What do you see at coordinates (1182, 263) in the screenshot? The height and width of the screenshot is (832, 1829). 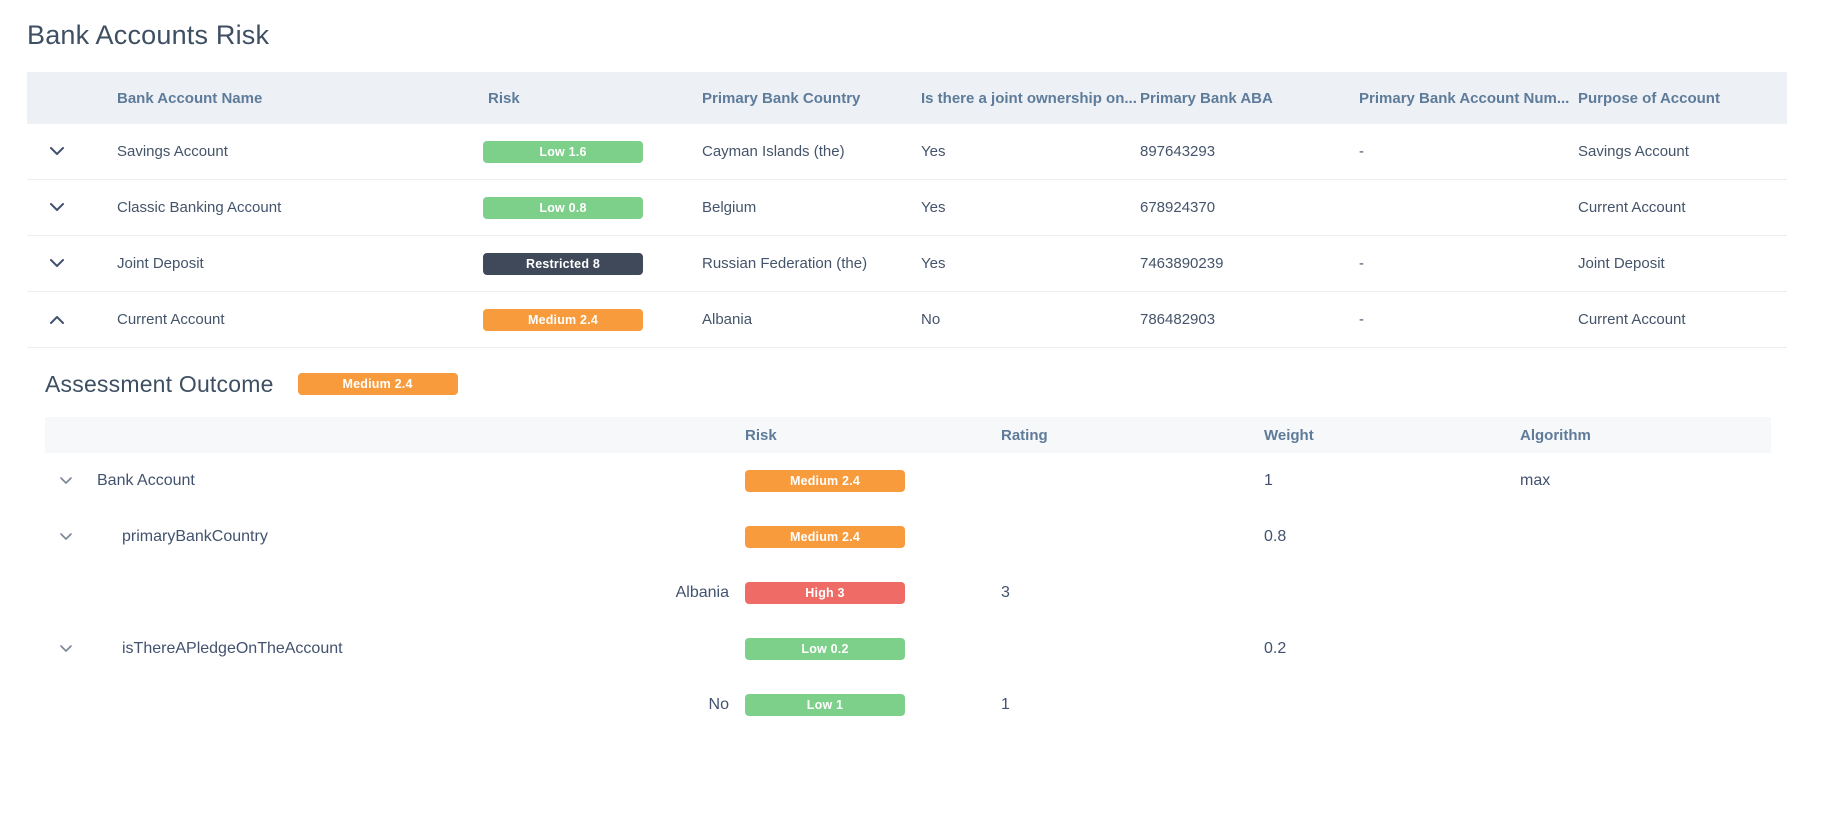 I see `cell-primary-bank-aba: 7463890239` at bounding box center [1182, 263].